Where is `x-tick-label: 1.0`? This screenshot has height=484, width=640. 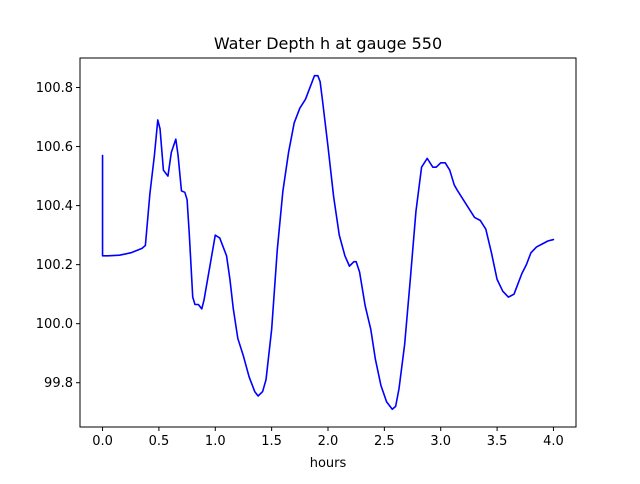
x-tick-label: 1.0 is located at coordinates (215, 441).